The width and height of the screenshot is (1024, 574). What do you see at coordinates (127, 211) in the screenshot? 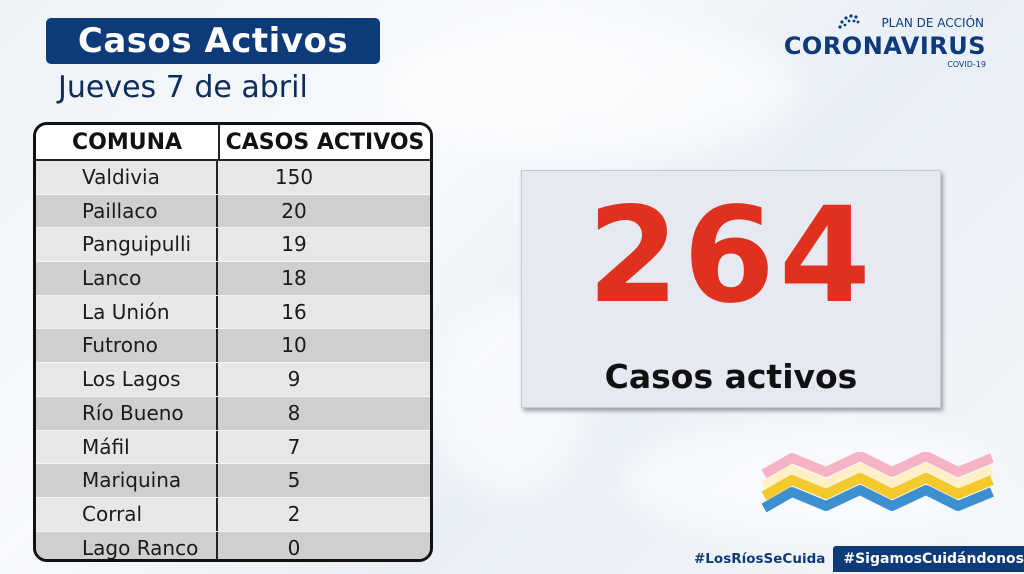
I see `cell-comuna: Paillaco` at bounding box center [127, 211].